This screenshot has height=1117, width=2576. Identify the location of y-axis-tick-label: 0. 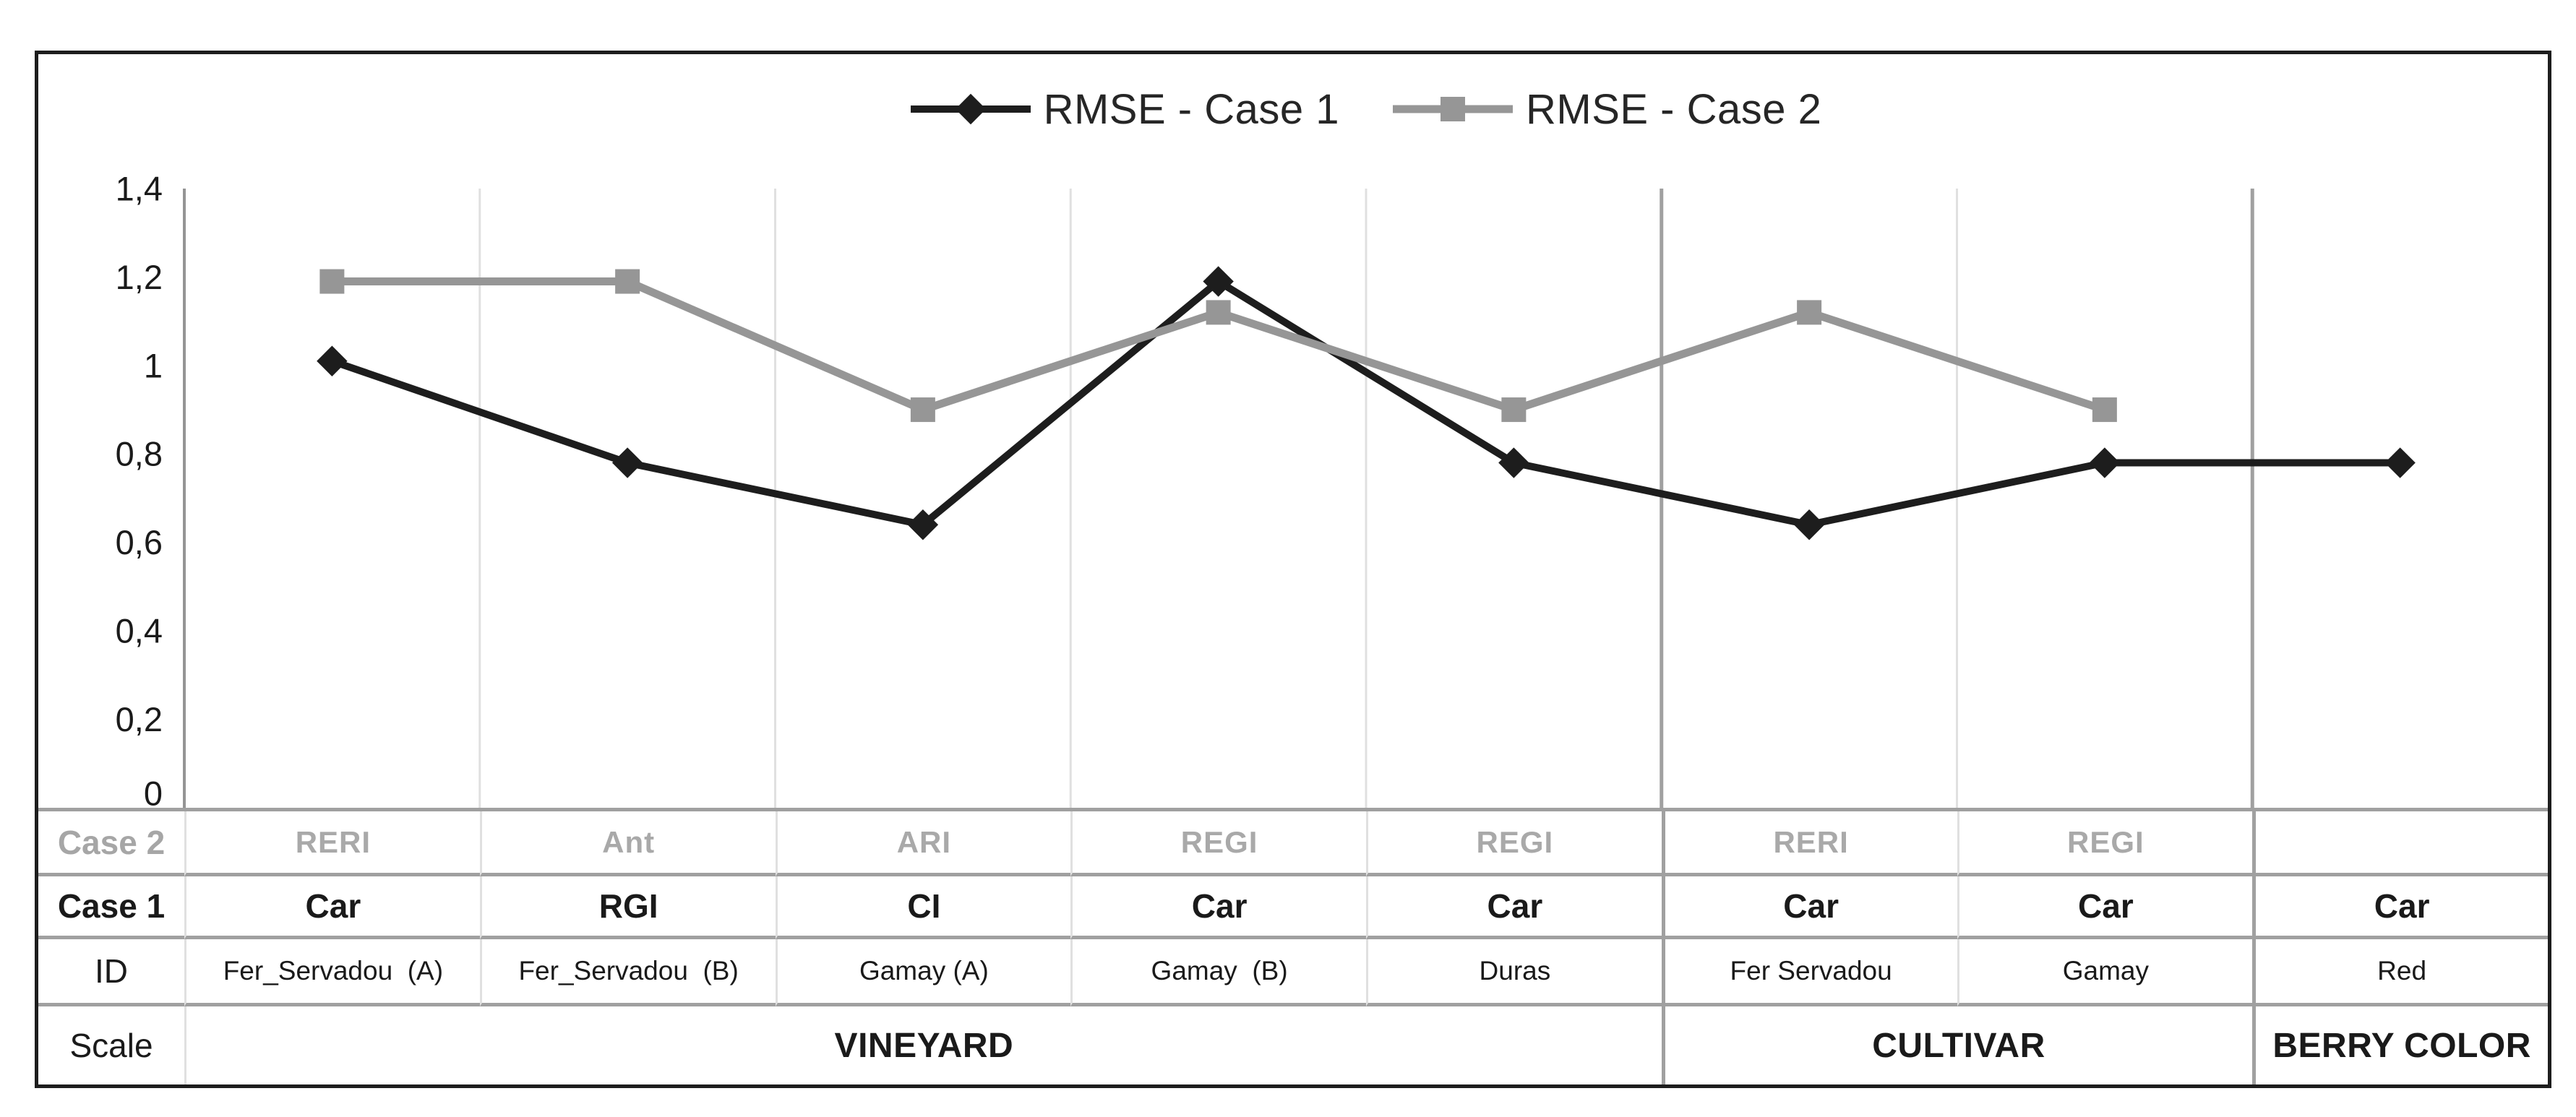
(154, 793).